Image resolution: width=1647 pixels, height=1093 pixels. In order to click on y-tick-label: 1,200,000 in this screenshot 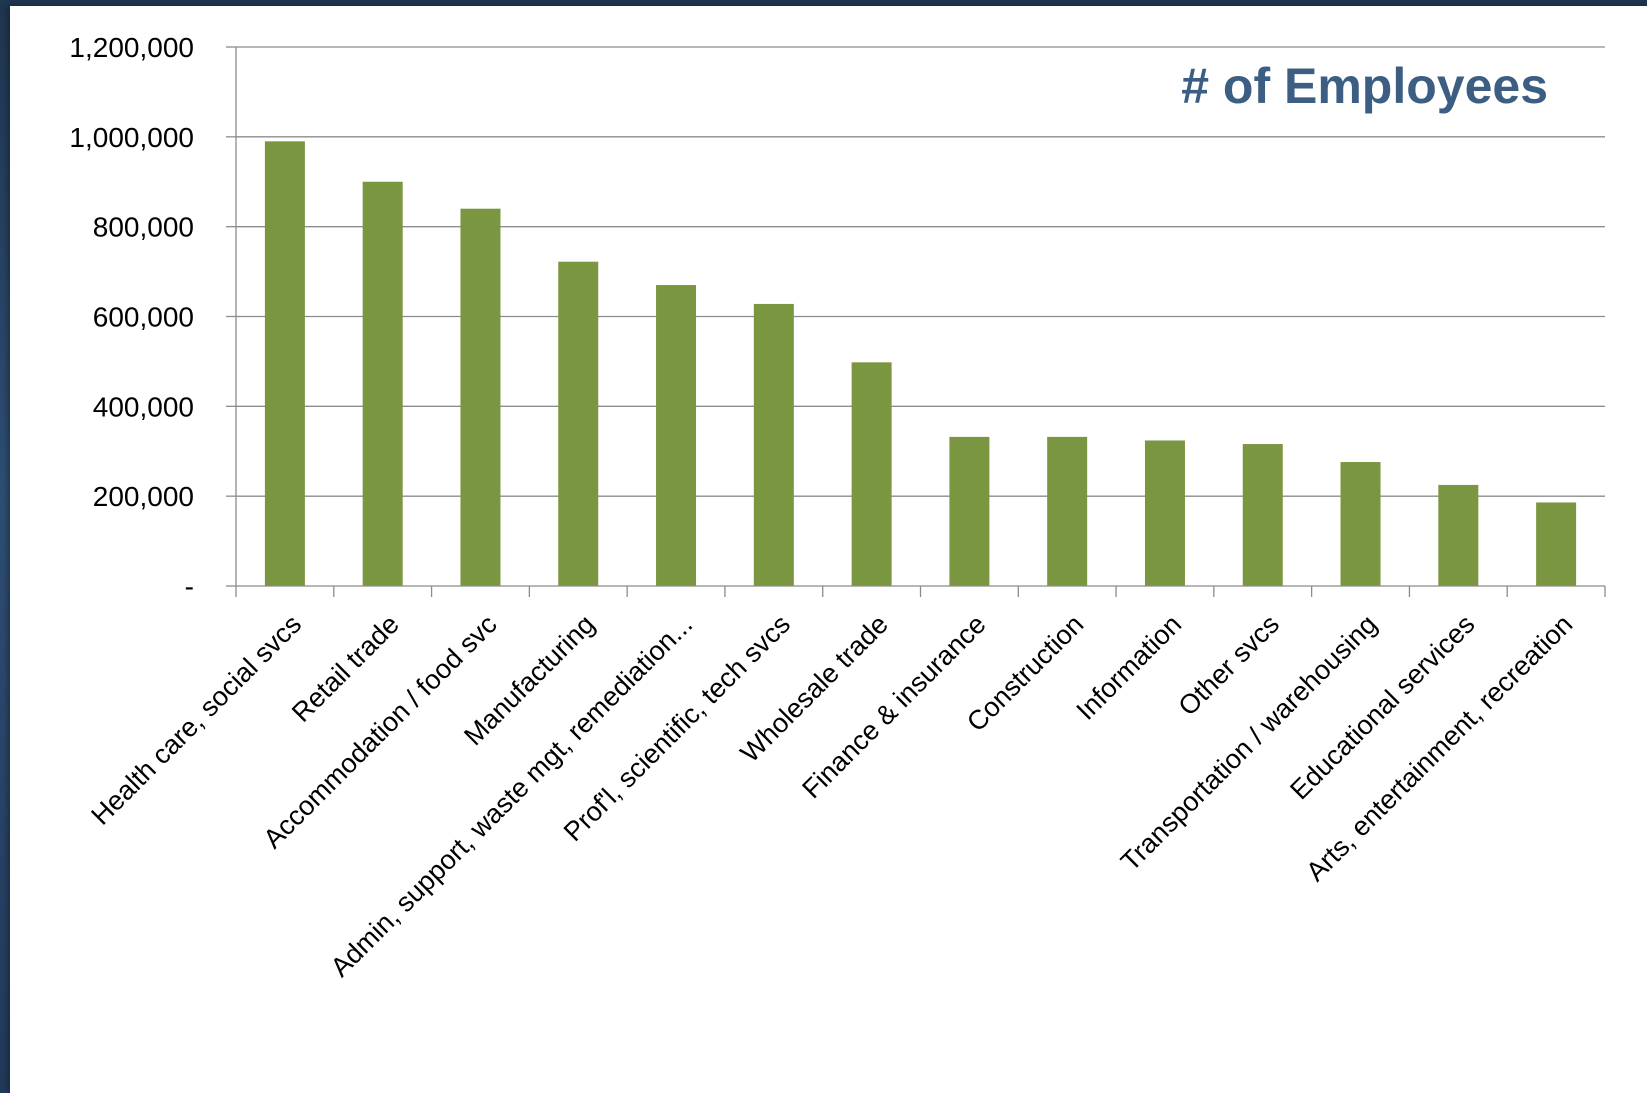, I will do `click(131, 47)`.